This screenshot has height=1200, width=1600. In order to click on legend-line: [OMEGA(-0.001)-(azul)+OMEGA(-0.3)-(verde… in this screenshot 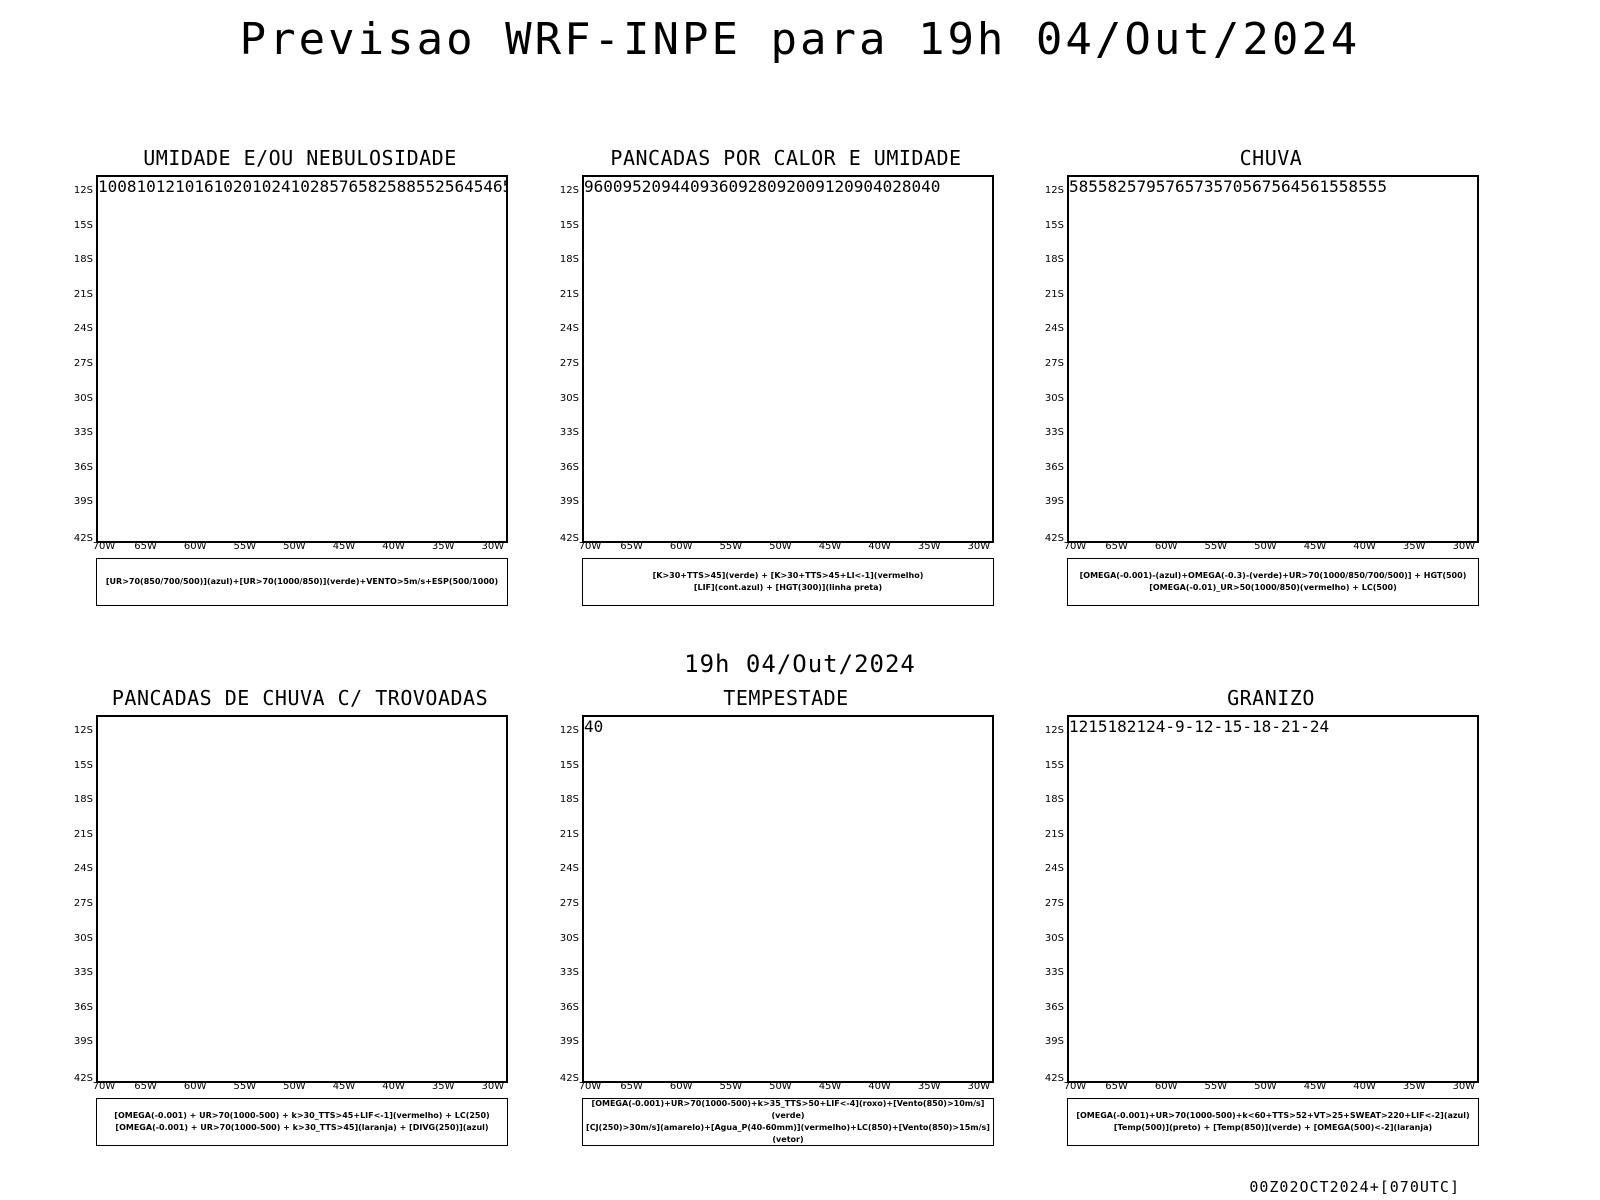, I will do `click(1273, 575)`.